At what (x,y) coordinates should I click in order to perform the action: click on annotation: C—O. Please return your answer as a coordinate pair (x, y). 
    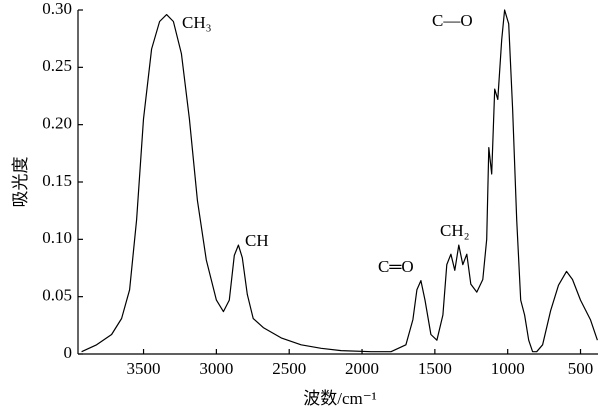
    Looking at the image, I should click on (452, 20).